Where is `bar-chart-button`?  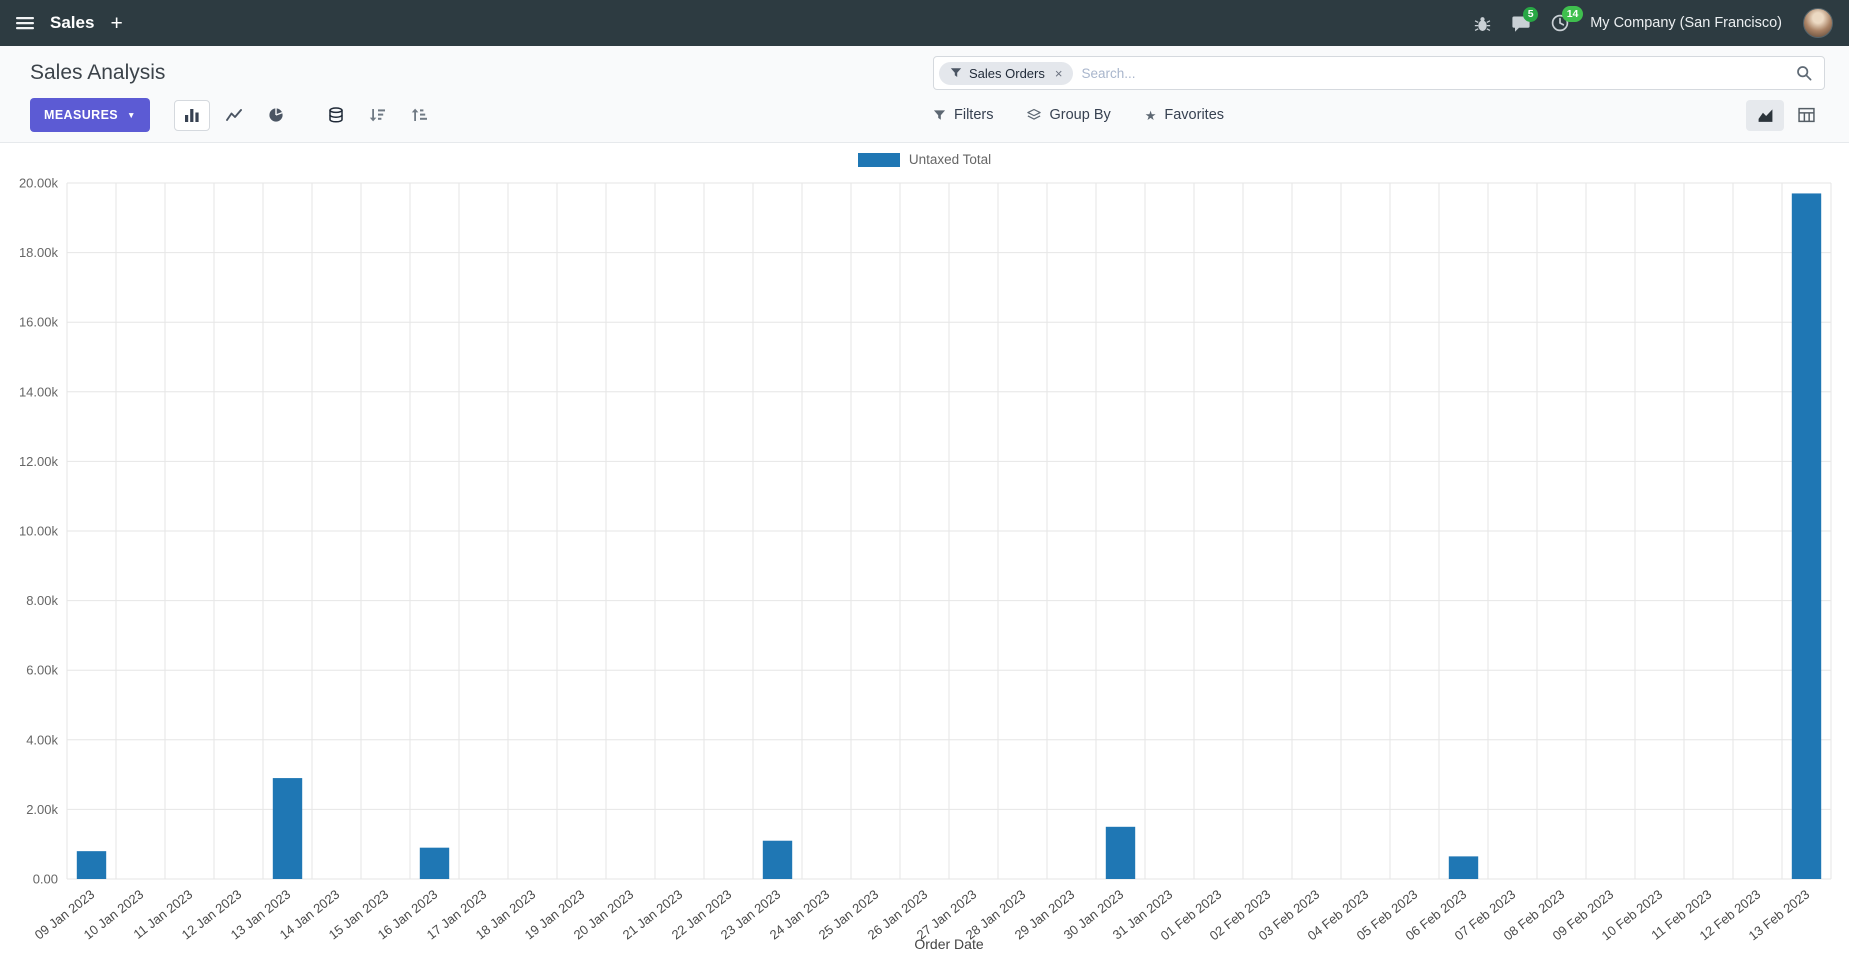 bar-chart-button is located at coordinates (191, 115).